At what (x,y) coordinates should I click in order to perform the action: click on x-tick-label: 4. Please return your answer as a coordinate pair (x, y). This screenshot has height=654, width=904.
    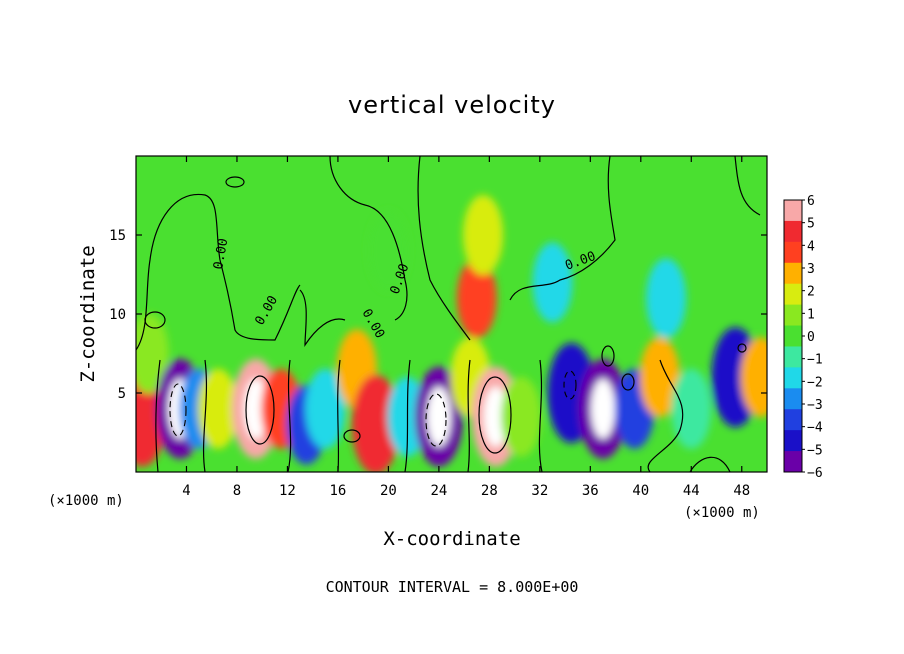
    Looking at the image, I should click on (186, 491).